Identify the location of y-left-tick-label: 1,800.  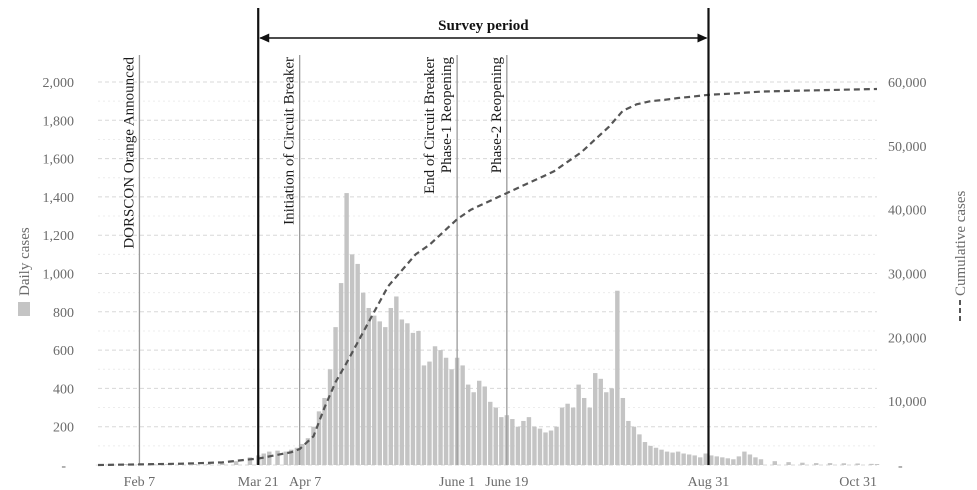
(59, 121).